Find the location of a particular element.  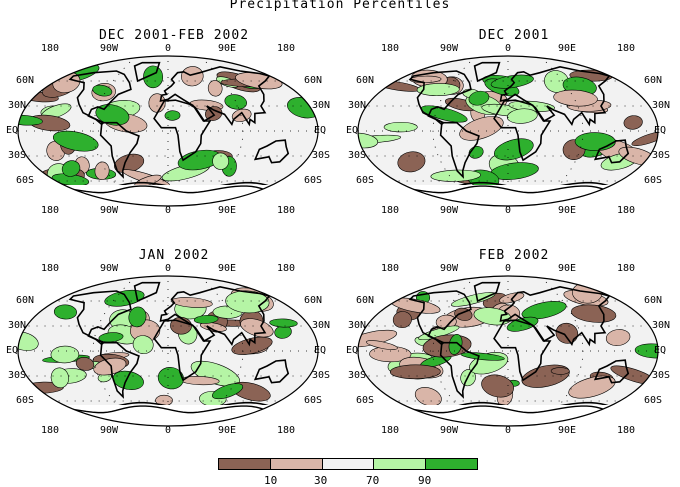

legend-colorbar is located at coordinates (348, 464).